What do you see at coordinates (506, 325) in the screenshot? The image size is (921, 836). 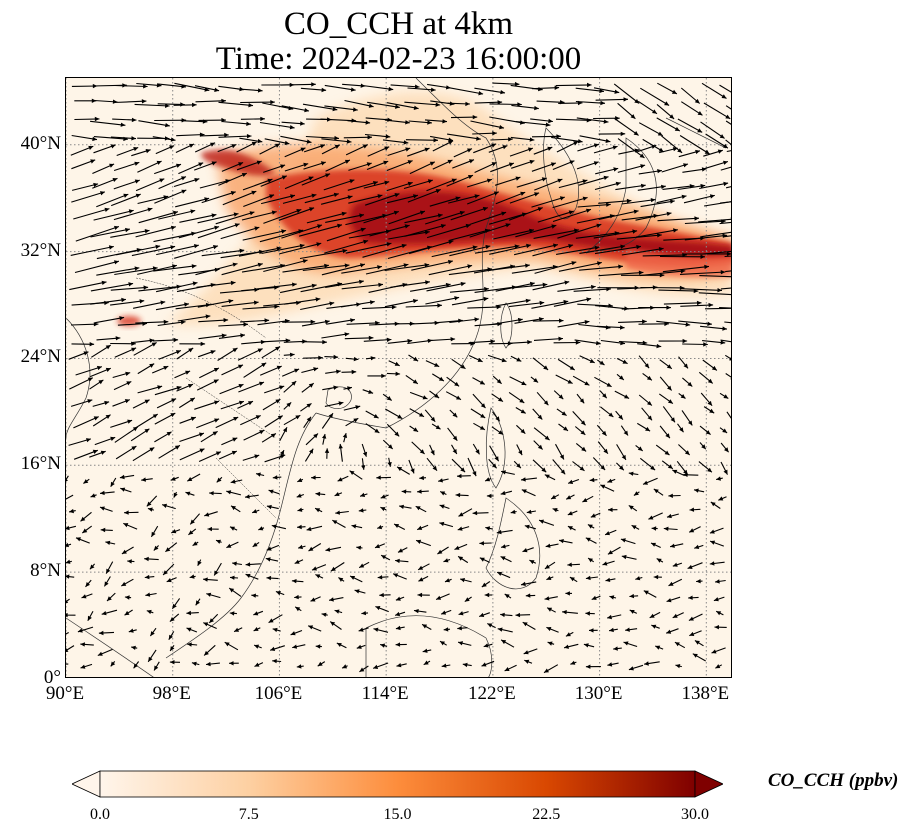 I see `taiwan` at bounding box center [506, 325].